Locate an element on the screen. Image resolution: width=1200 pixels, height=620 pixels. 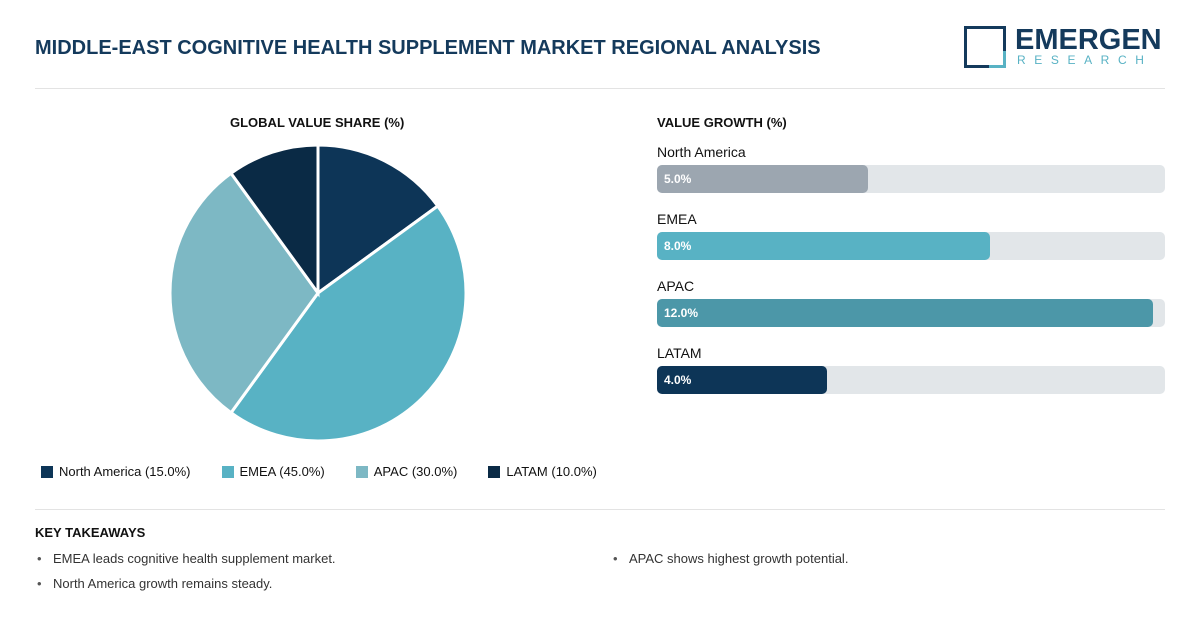
legend-item: North America (15.0%) is located at coordinates (116, 471).